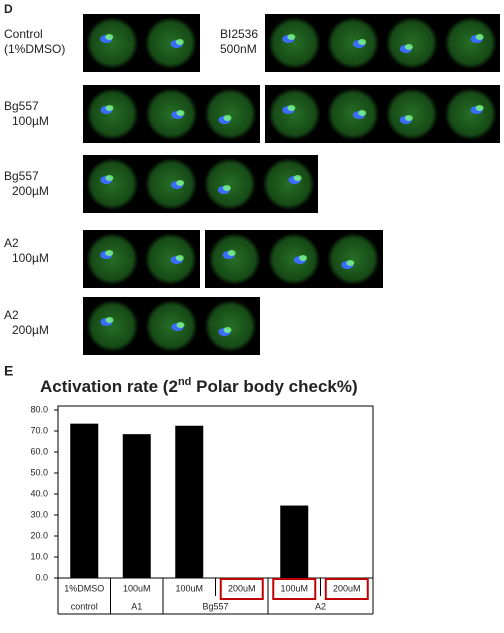 The height and width of the screenshot is (633, 504). Describe the element at coordinates (39, 556) in the screenshot. I see `y-tick-label: 10.0` at that location.